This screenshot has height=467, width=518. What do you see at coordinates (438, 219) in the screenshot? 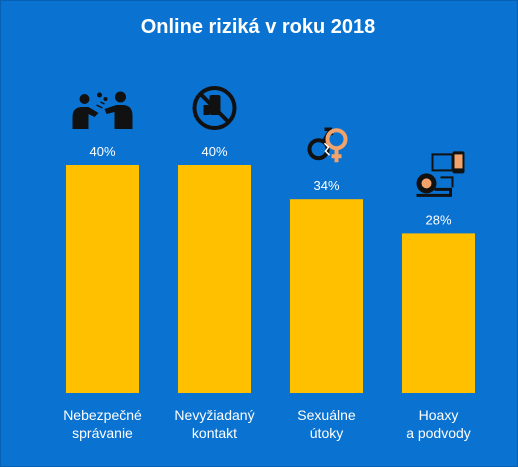
I see `value-label-4: 28%` at bounding box center [438, 219].